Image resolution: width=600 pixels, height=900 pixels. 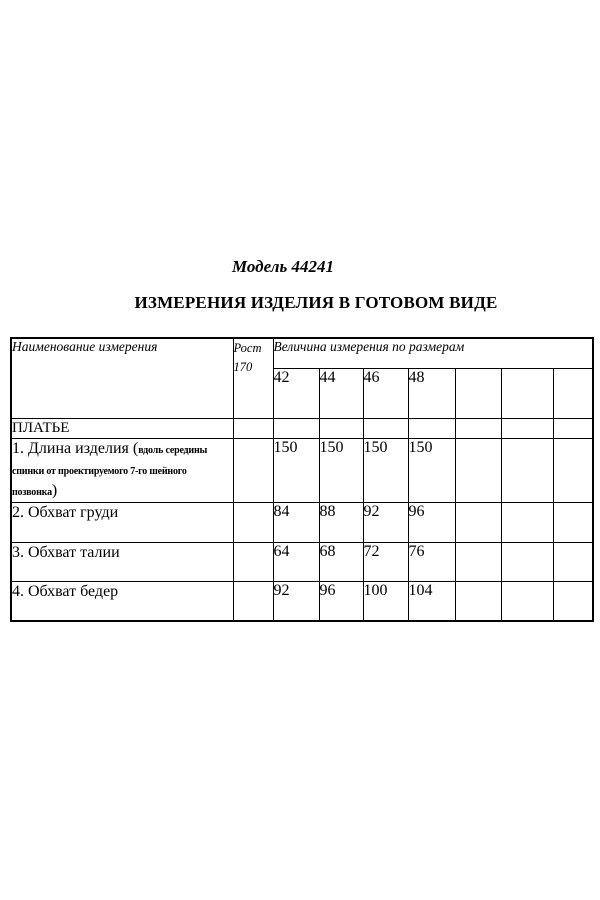 What do you see at coordinates (341, 561) in the screenshot?
I see `value-cell: 68` at bounding box center [341, 561].